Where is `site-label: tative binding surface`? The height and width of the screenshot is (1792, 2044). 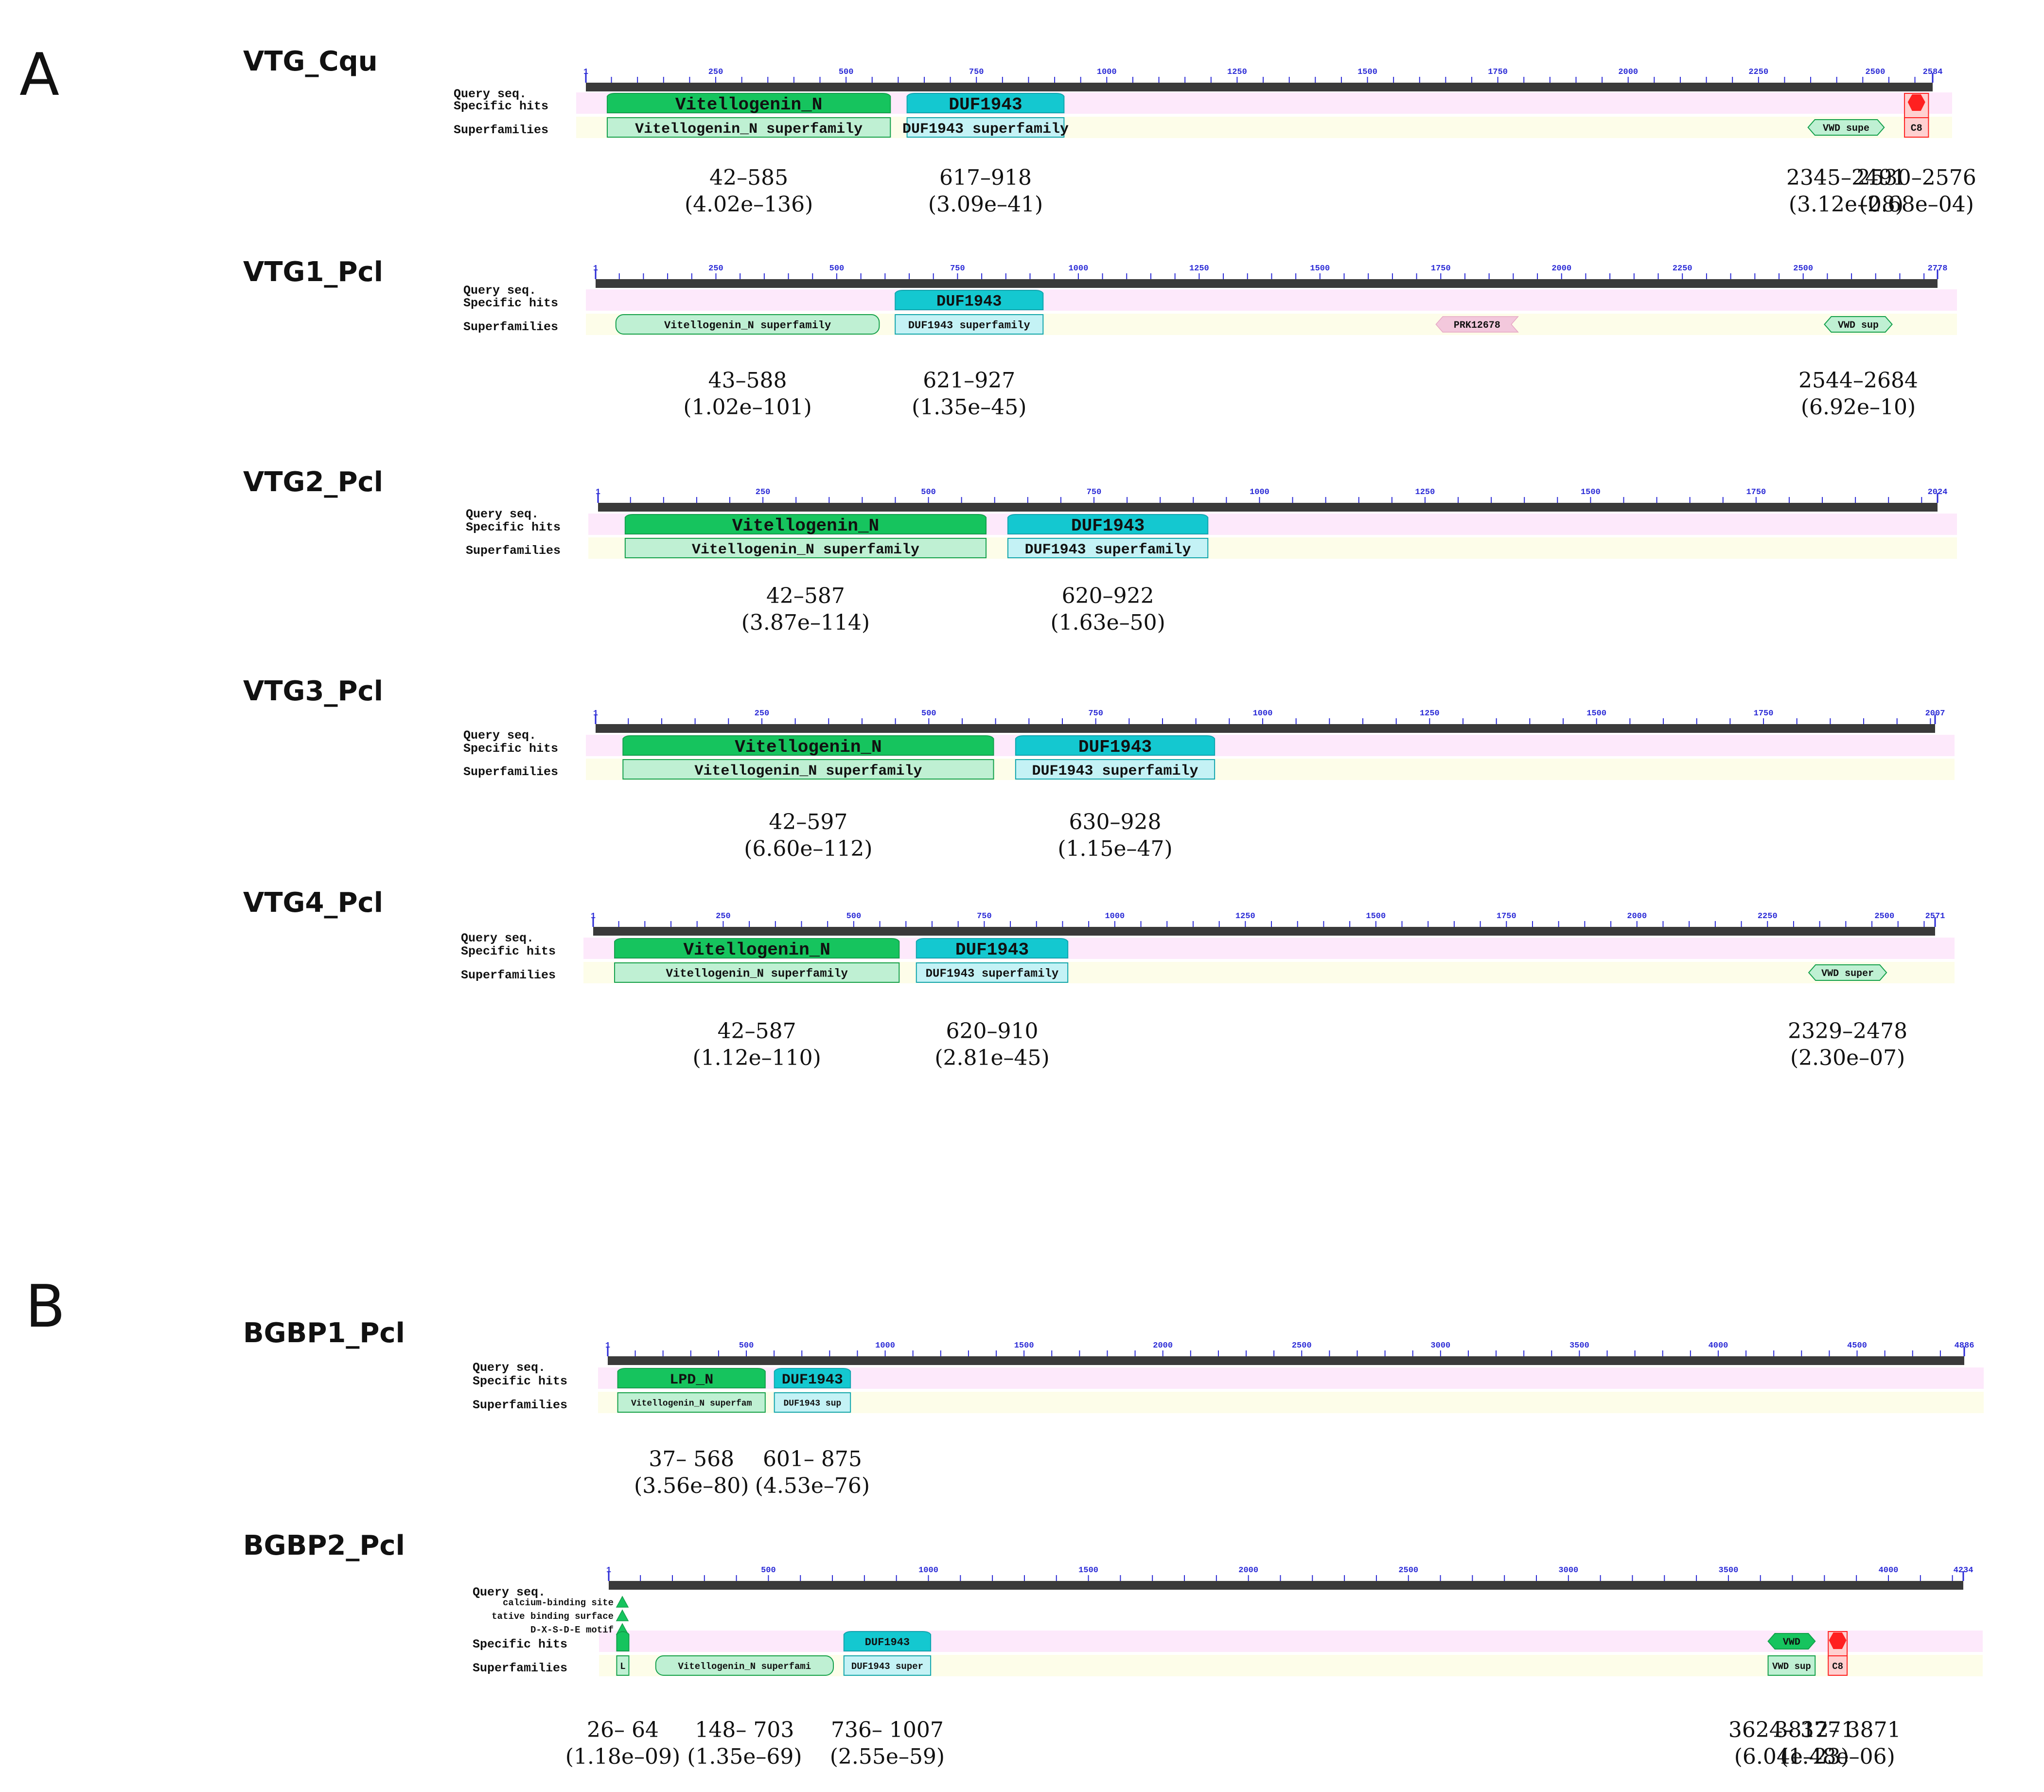 site-label: tative binding surface is located at coordinates (553, 1616).